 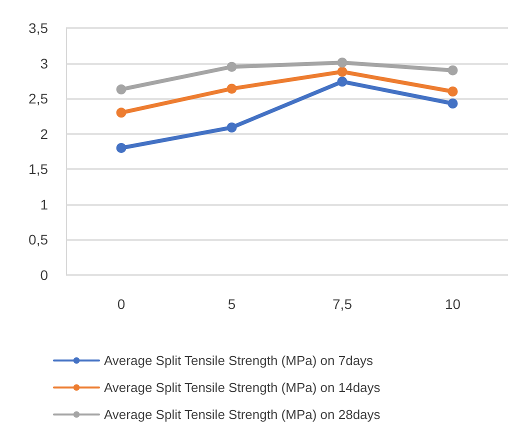 I want to click on x-tick-label: 7,5, so click(x=342, y=304).